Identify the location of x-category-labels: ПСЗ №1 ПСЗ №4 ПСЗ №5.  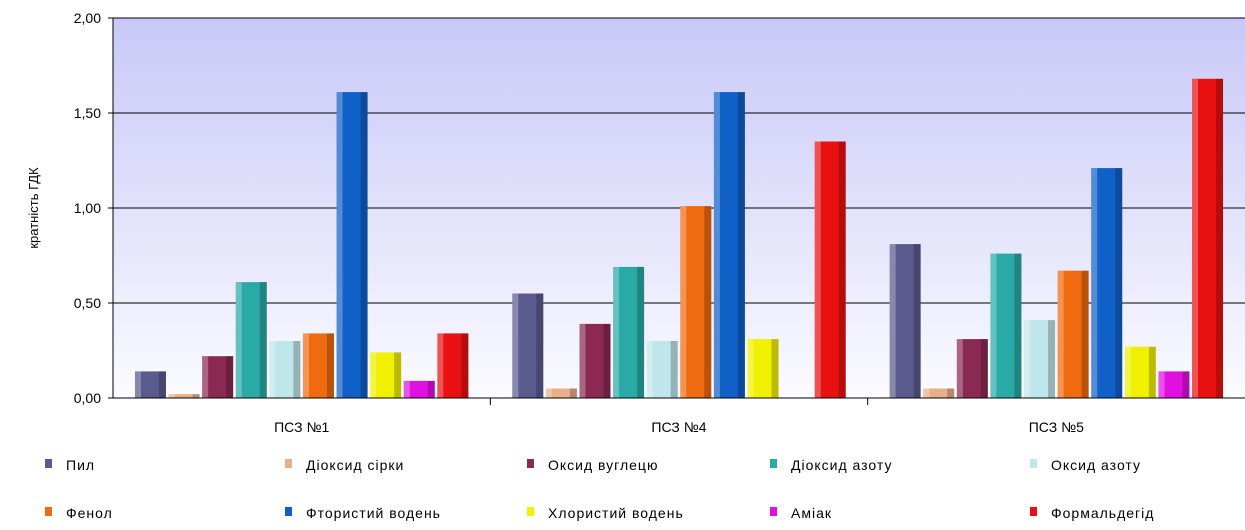
(679, 427).